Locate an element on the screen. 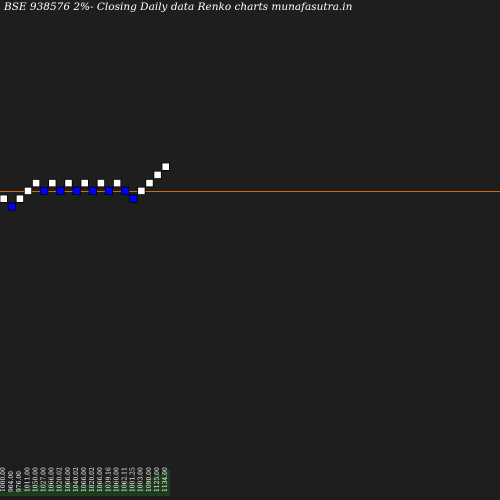  x-tick-label: 1125.00 is located at coordinates (157, 479).